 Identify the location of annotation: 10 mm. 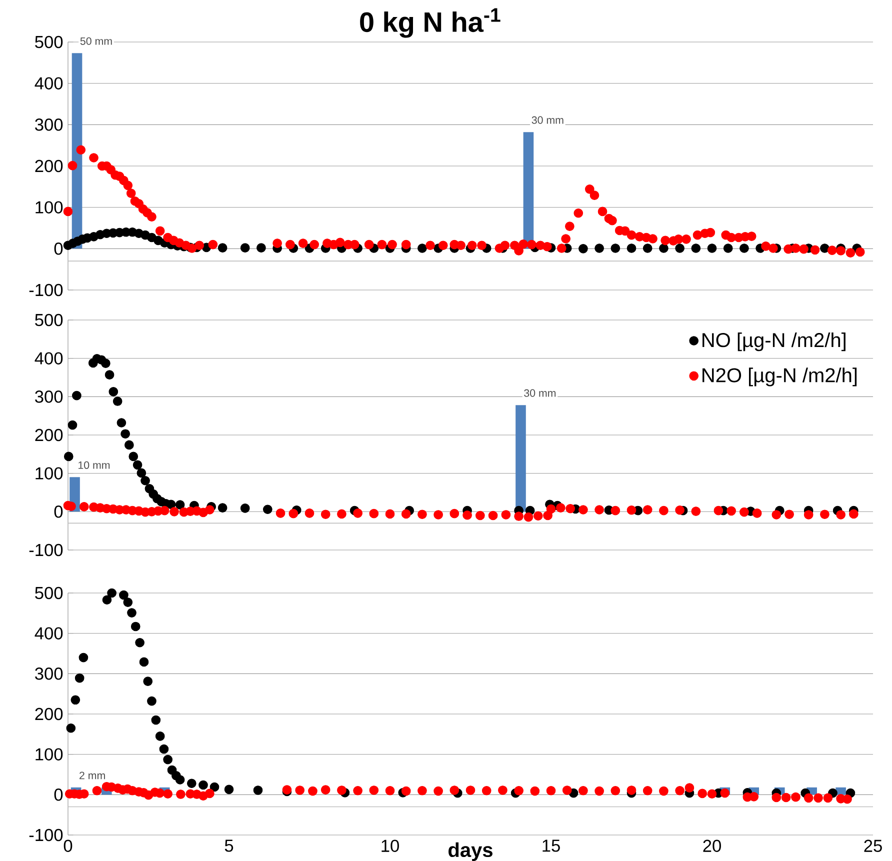
(94, 465).